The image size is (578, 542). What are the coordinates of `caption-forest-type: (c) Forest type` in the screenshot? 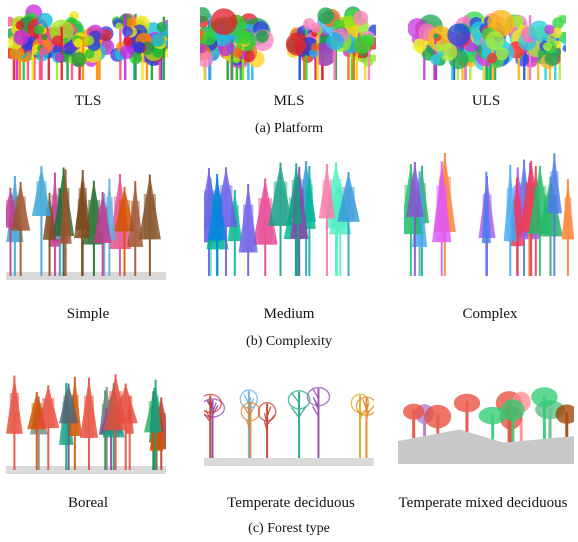 It's located at (289, 528).